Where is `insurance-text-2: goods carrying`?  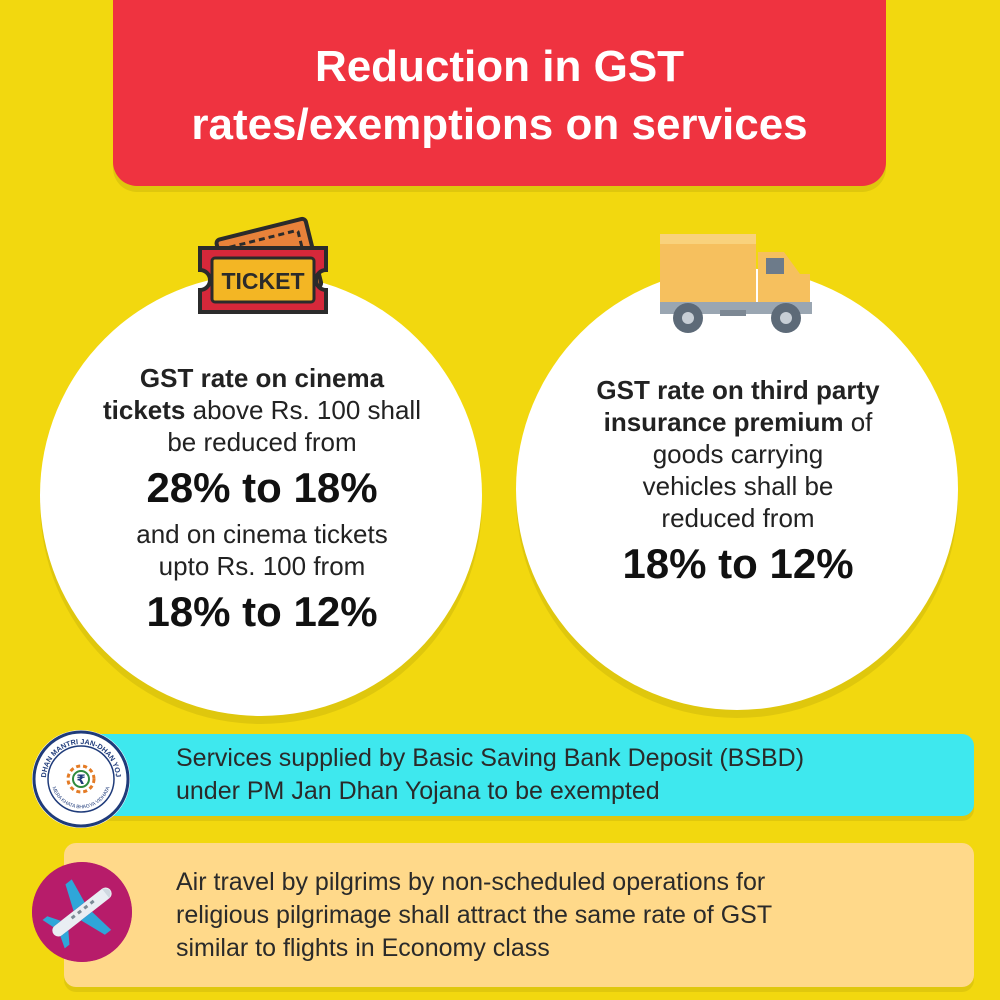 insurance-text-2: goods carrying is located at coordinates (738, 454).